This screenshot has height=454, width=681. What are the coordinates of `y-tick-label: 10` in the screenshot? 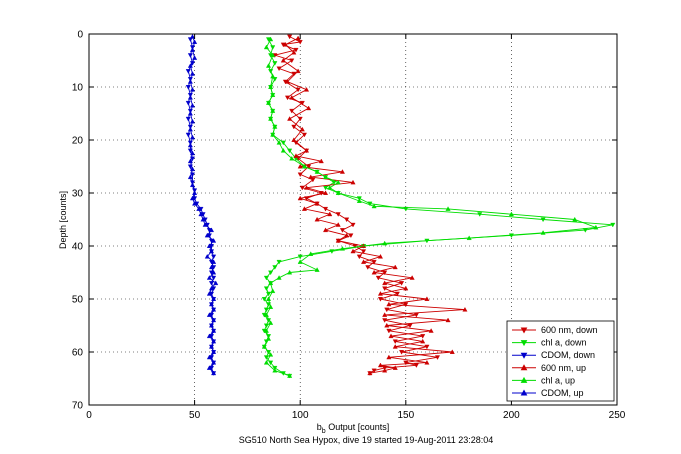 It's located at (78, 88).